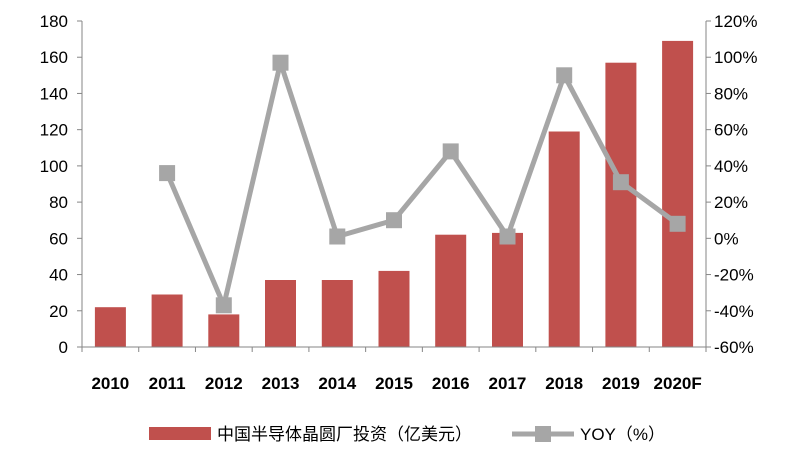  What do you see at coordinates (621, 204) in the screenshot?
I see `bar-2019` at bounding box center [621, 204].